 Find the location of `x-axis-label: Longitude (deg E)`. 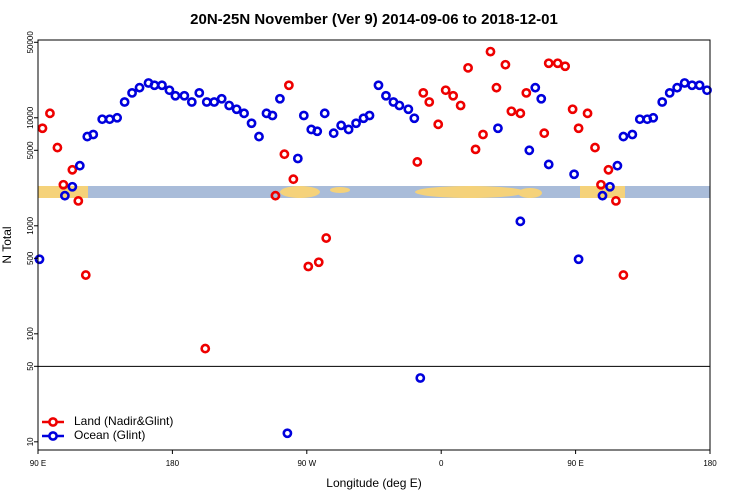

x-axis-label: Longitude (deg E) is located at coordinates (373, 483).